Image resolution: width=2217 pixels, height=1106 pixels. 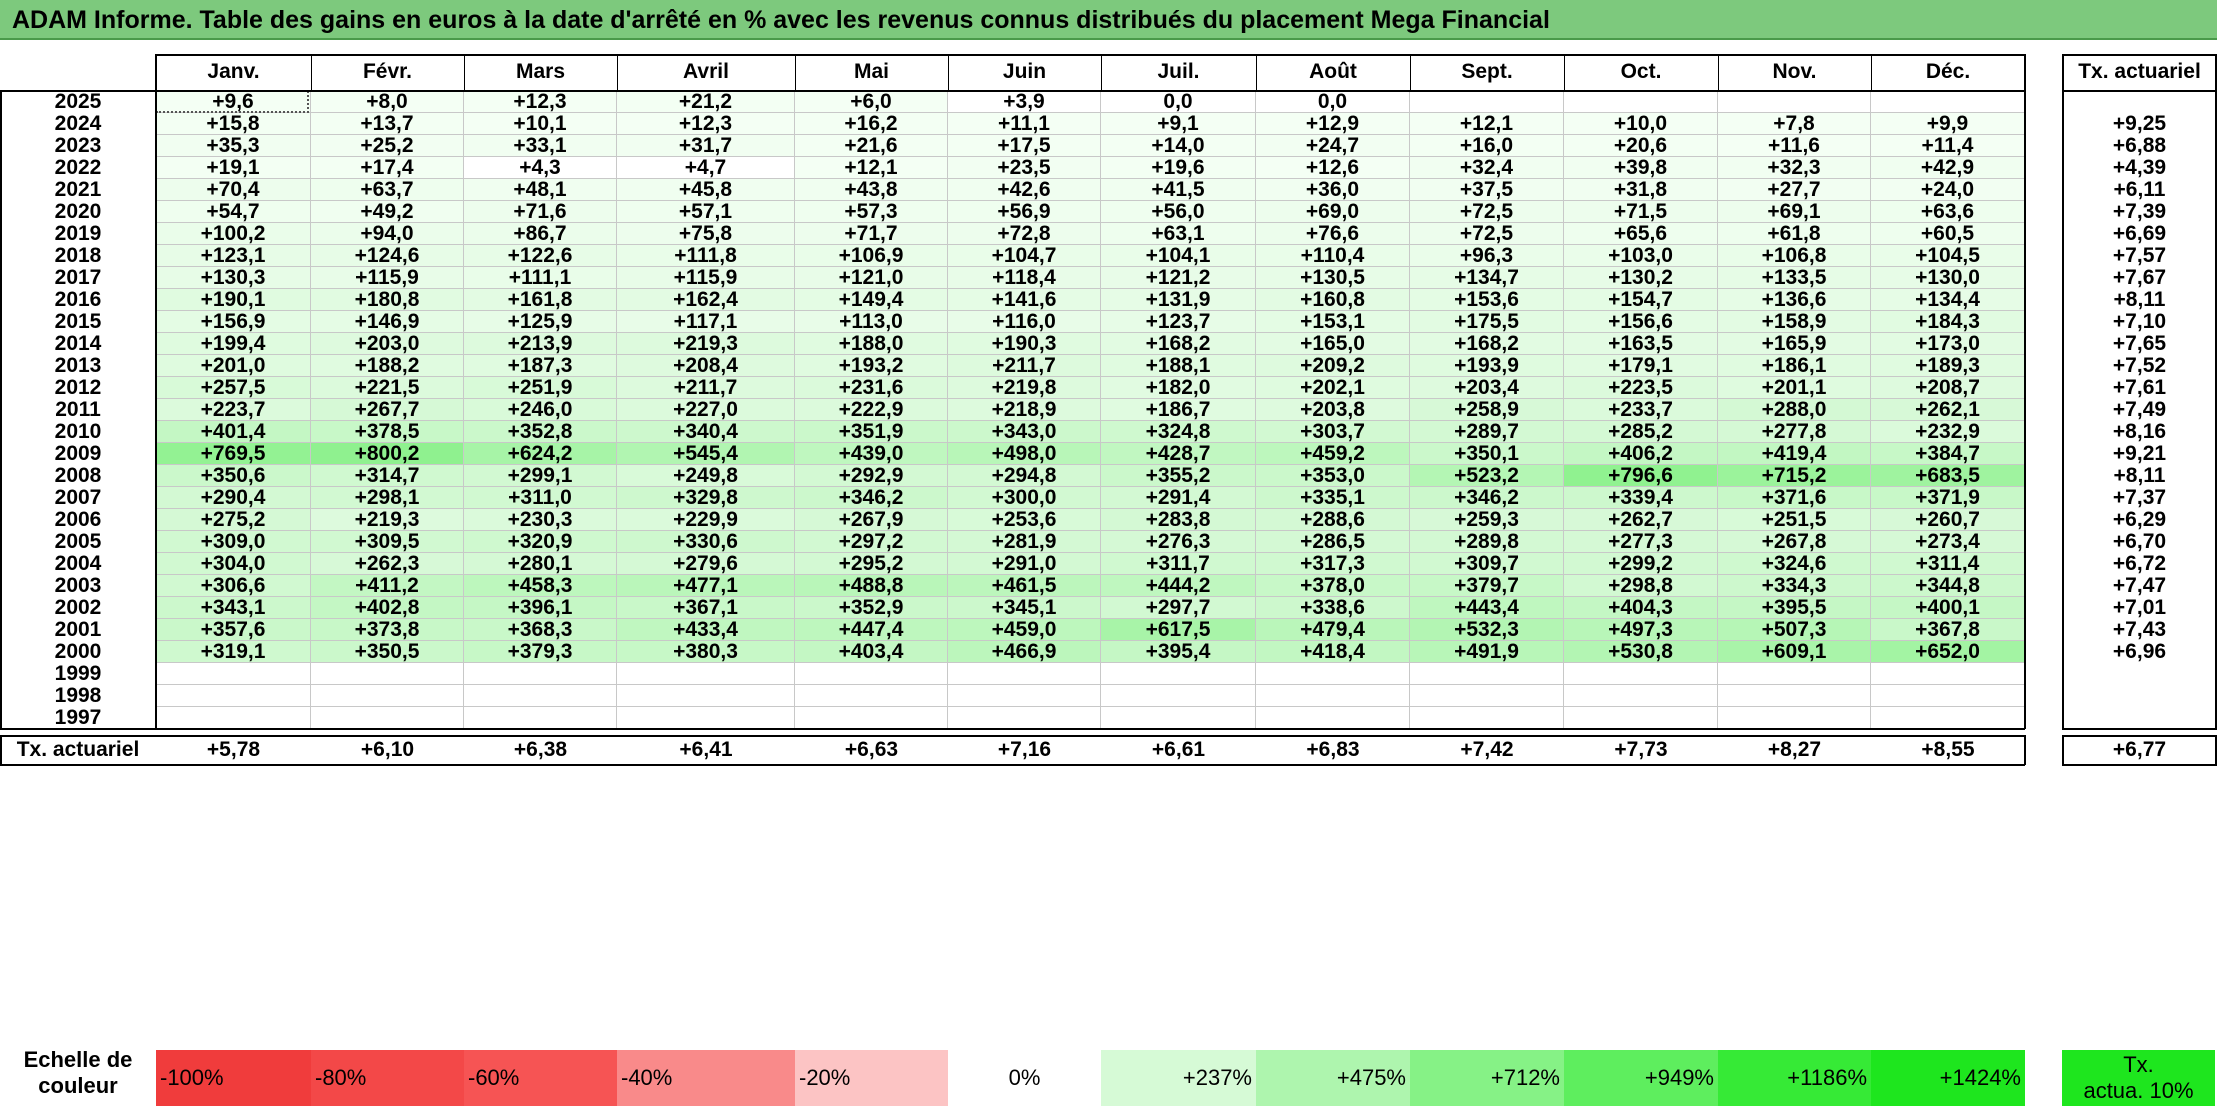 What do you see at coordinates (1333, 102) in the screenshot?
I see `table-cell: 0,0` at bounding box center [1333, 102].